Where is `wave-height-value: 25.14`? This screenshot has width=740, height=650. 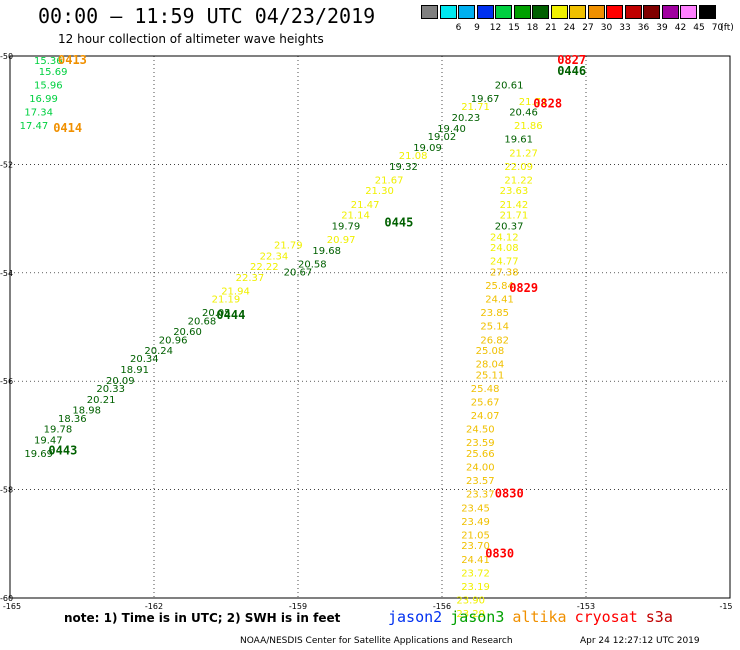
wave-height-value: 25.14 is located at coordinates (494, 327).